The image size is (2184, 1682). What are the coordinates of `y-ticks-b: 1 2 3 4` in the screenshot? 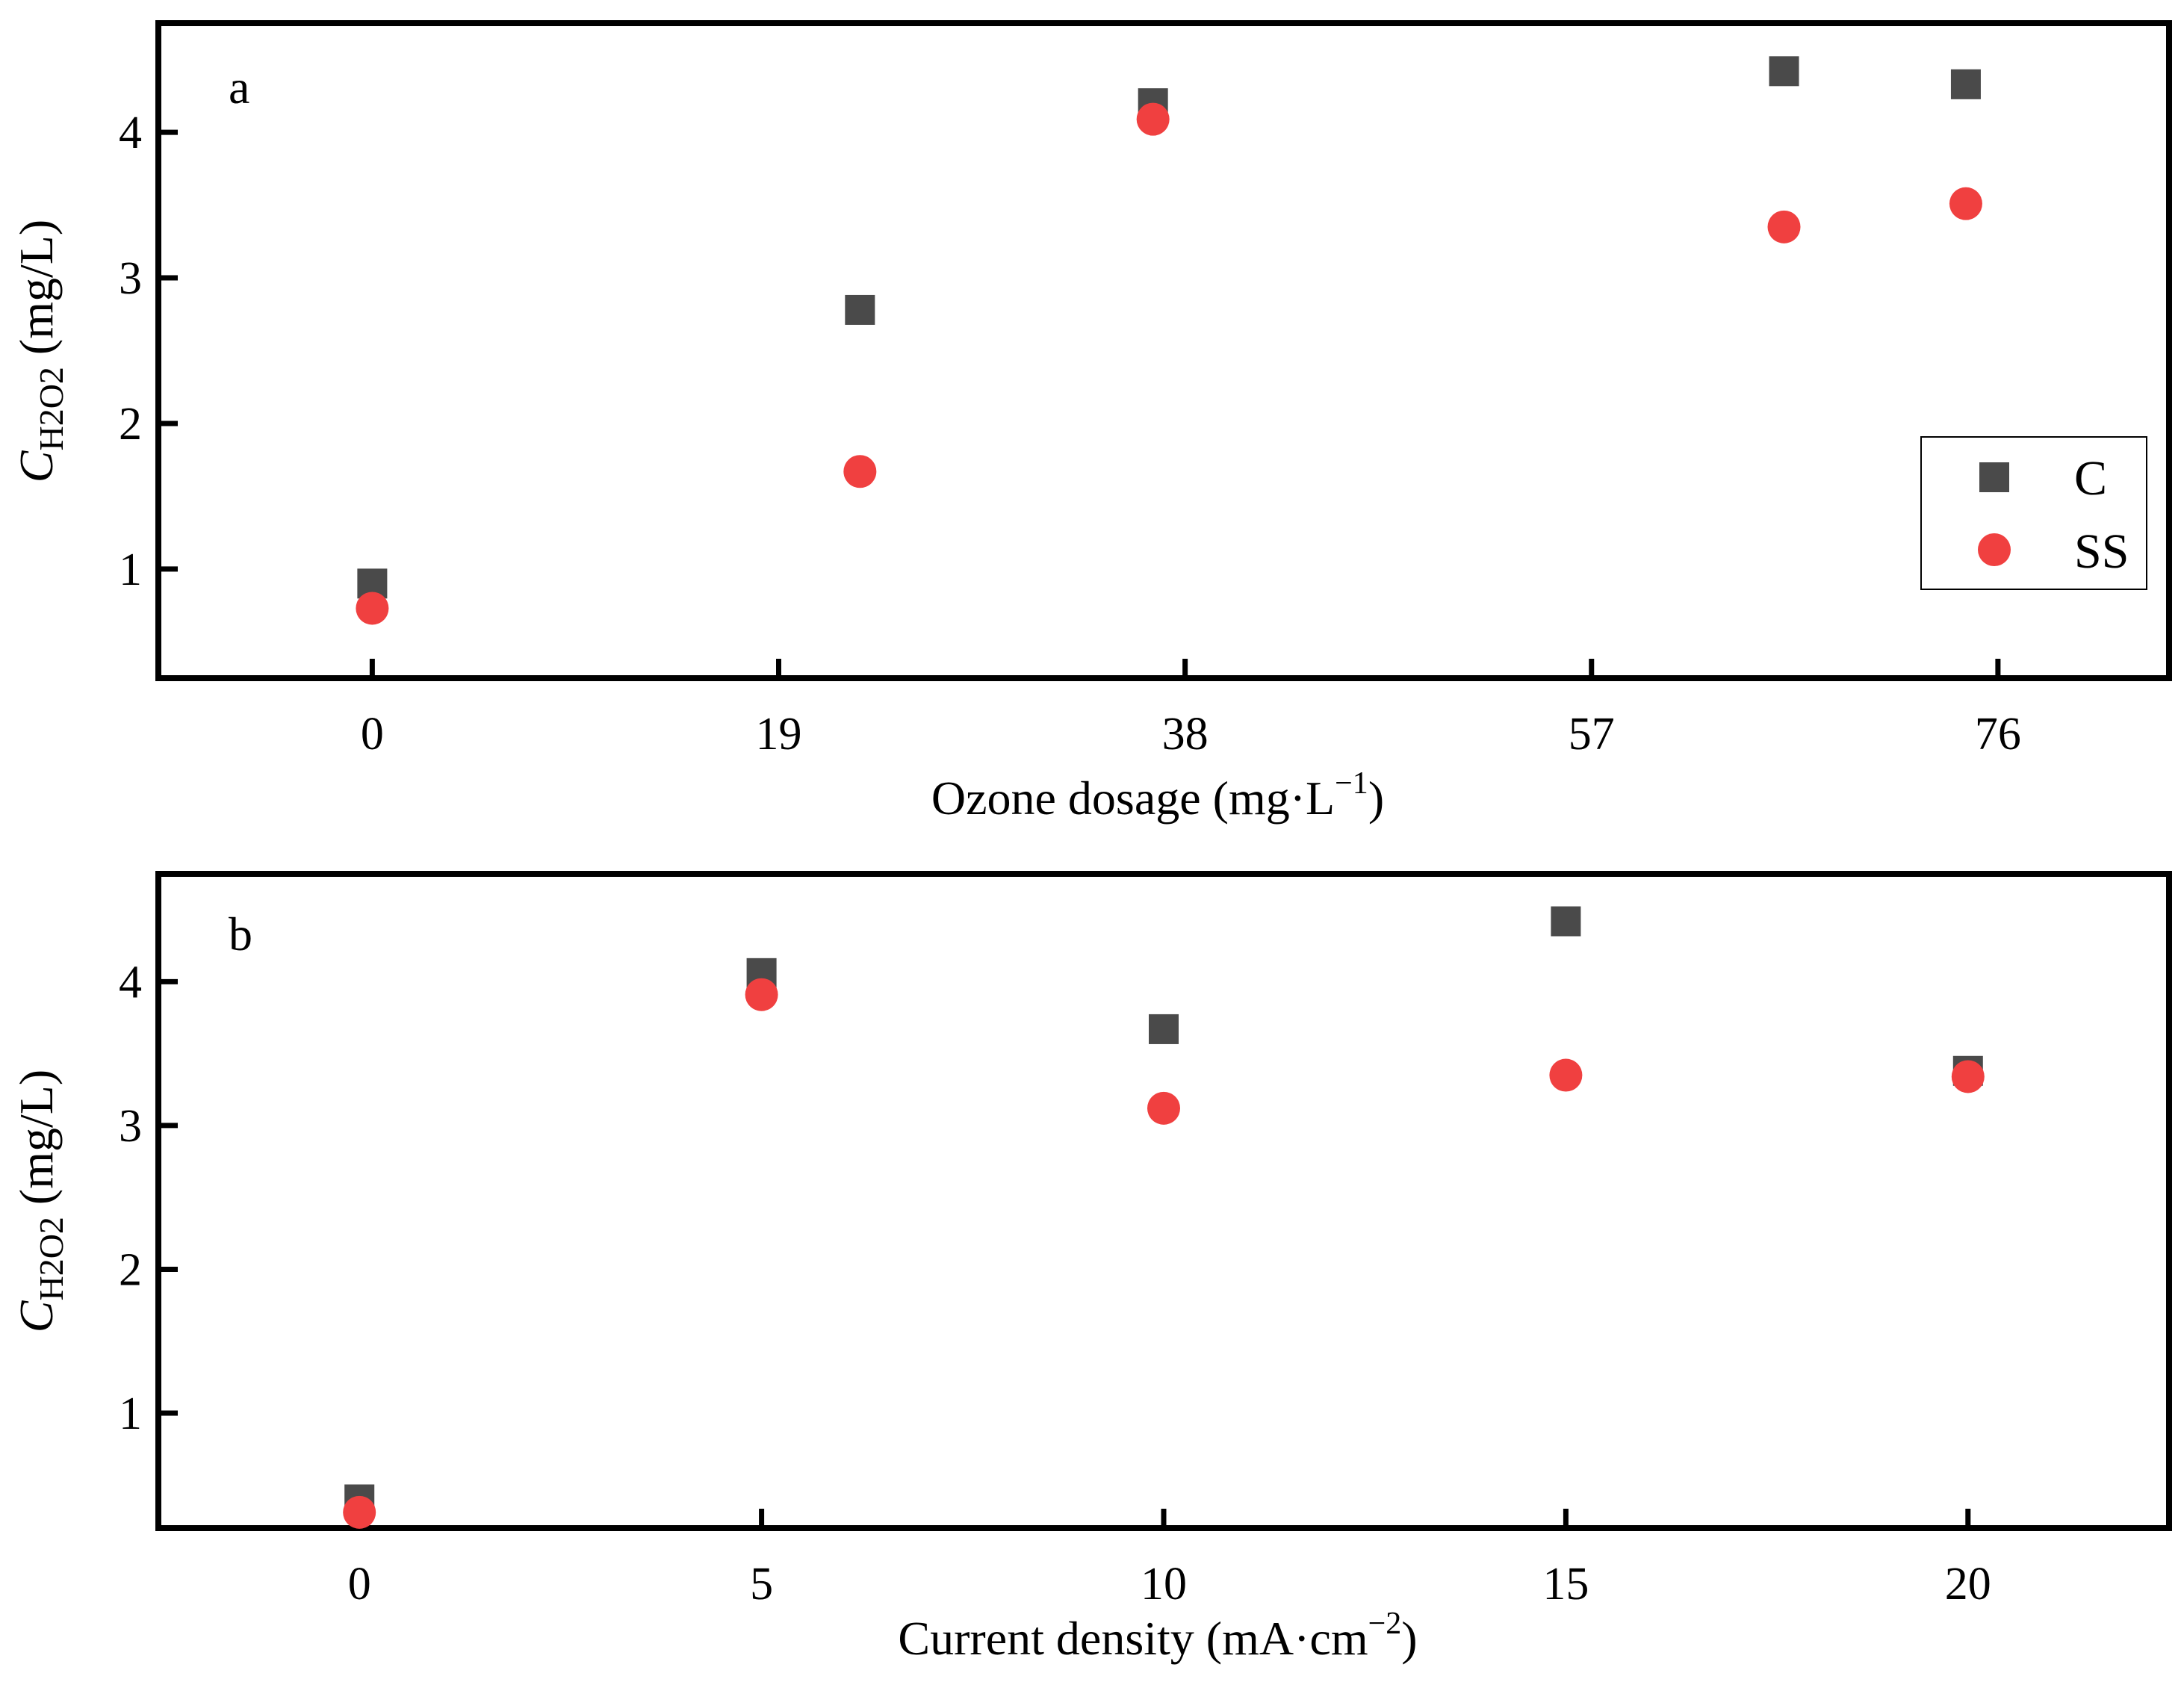 It's located at (148, 1198).